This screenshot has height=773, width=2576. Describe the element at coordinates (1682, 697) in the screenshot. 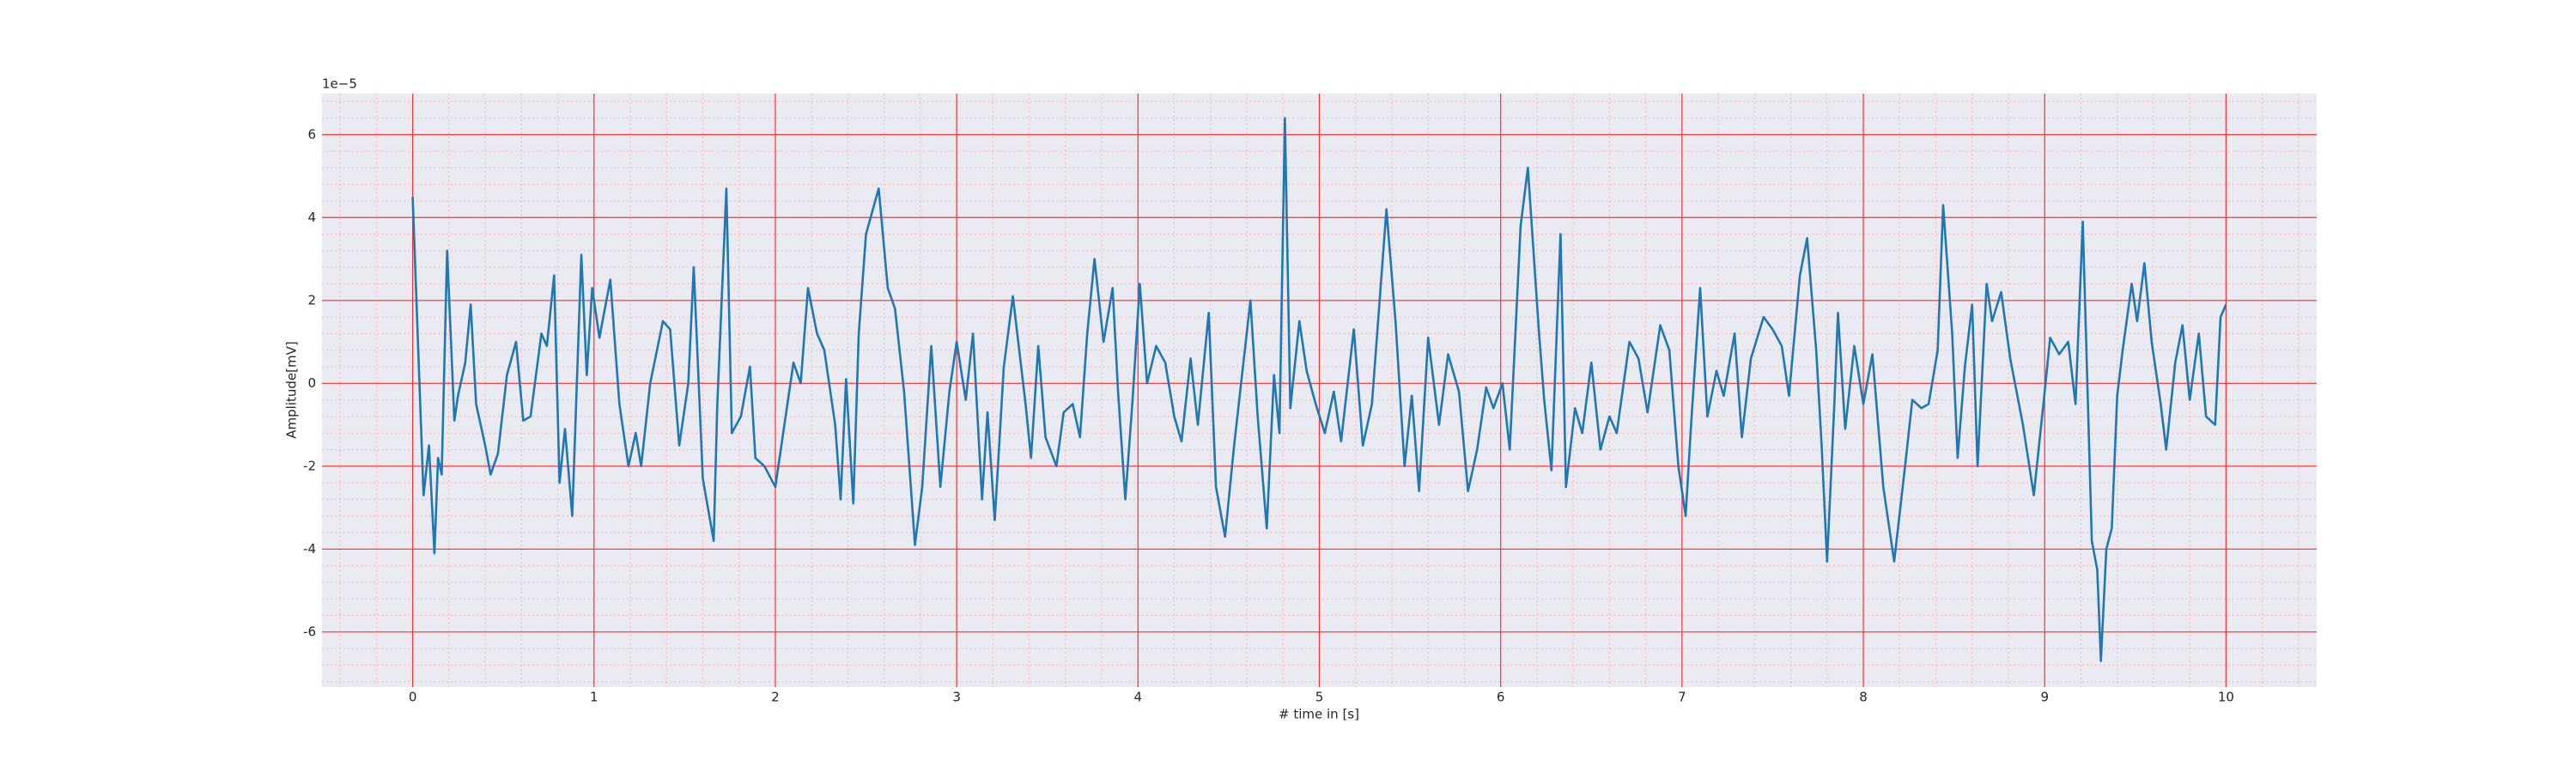

I see `x-tick-label: 7` at that location.